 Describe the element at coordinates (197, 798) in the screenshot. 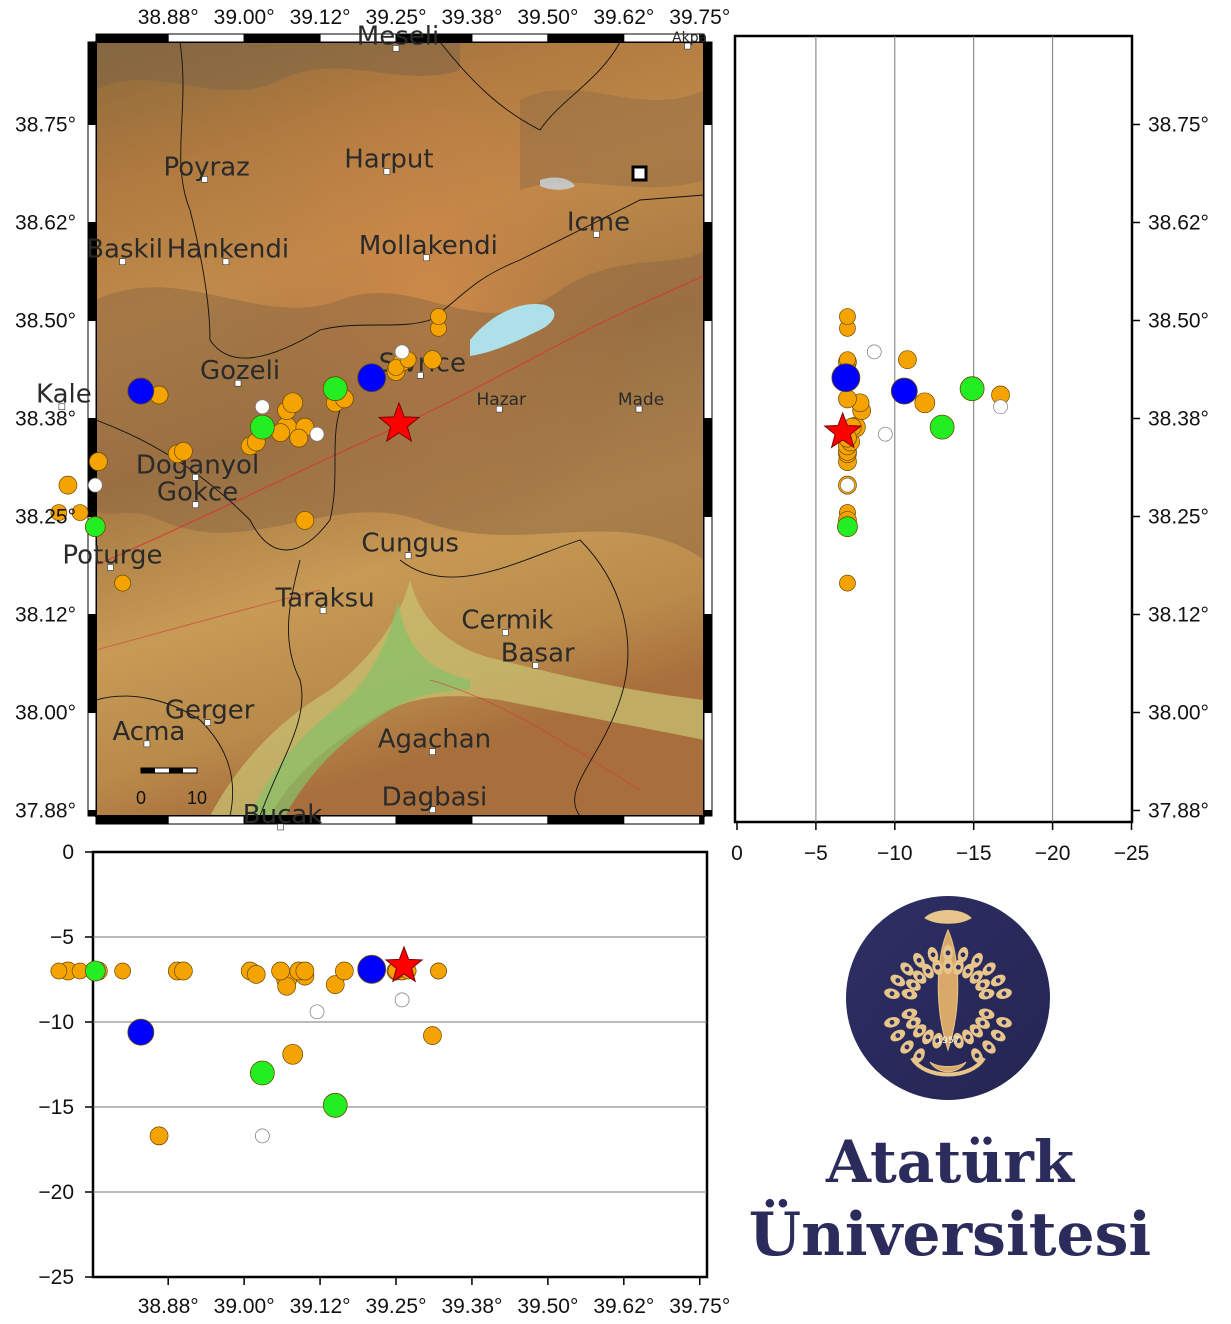

I see `scale-bar-end-label: 10` at that location.